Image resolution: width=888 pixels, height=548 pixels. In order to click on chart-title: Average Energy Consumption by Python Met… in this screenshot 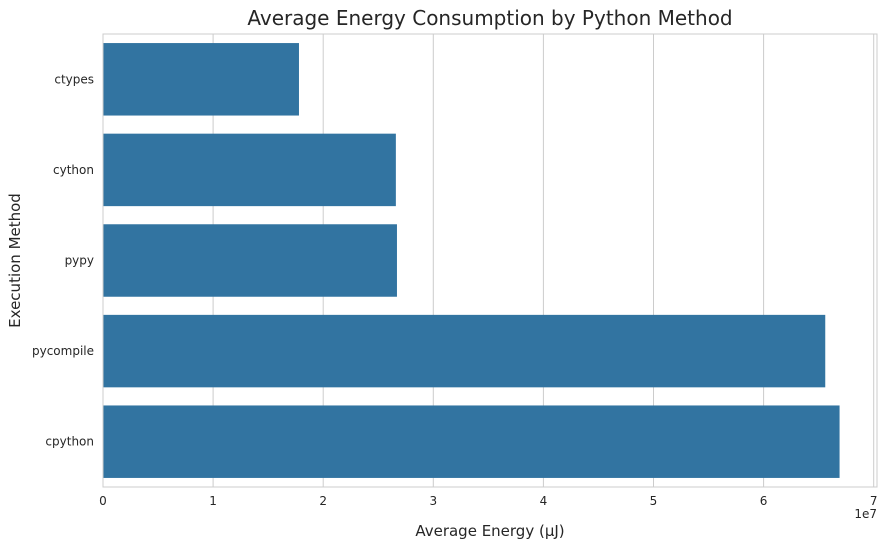, I will do `click(489, 18)`.